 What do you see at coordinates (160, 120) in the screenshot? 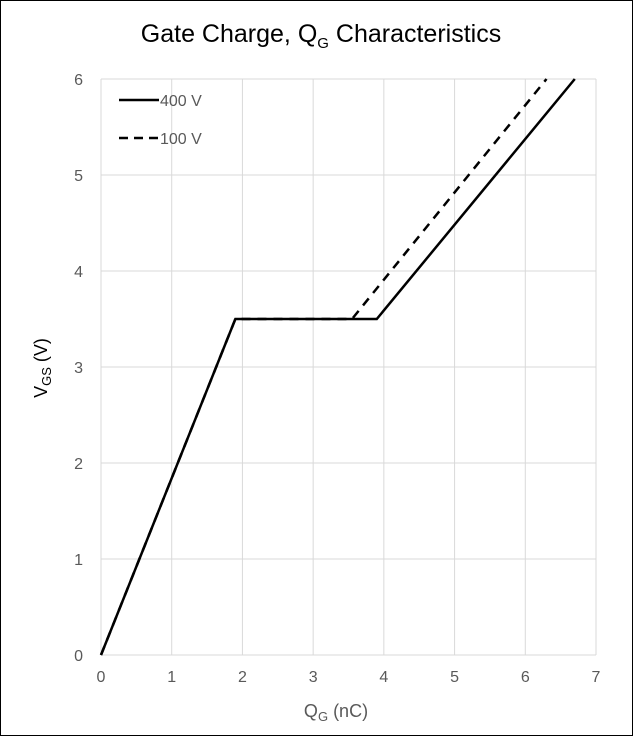
I see `legend: 400 V 100 V` at bounding box center [160, 120].